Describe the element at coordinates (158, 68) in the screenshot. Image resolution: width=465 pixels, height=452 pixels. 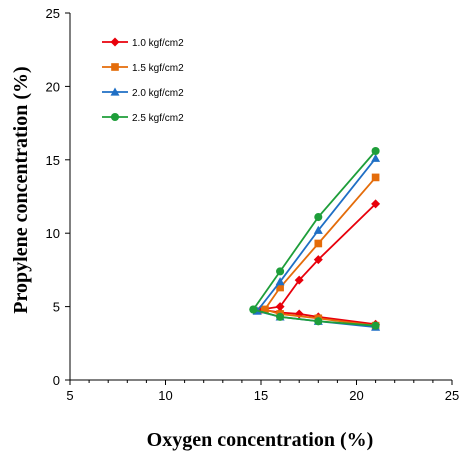
I see `legend-label: 1.5 kgf/cm2` at that location.